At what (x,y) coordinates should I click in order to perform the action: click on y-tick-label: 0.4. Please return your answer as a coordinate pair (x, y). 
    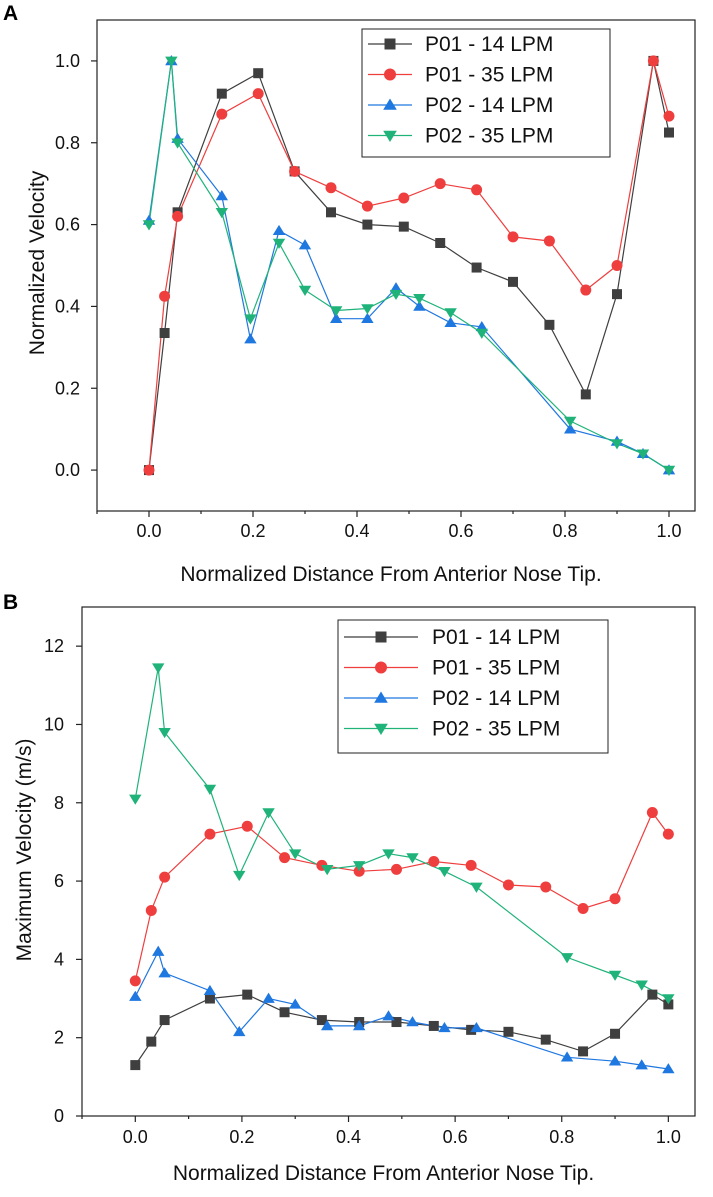
    Looking at the image, I should click on (67, 306).